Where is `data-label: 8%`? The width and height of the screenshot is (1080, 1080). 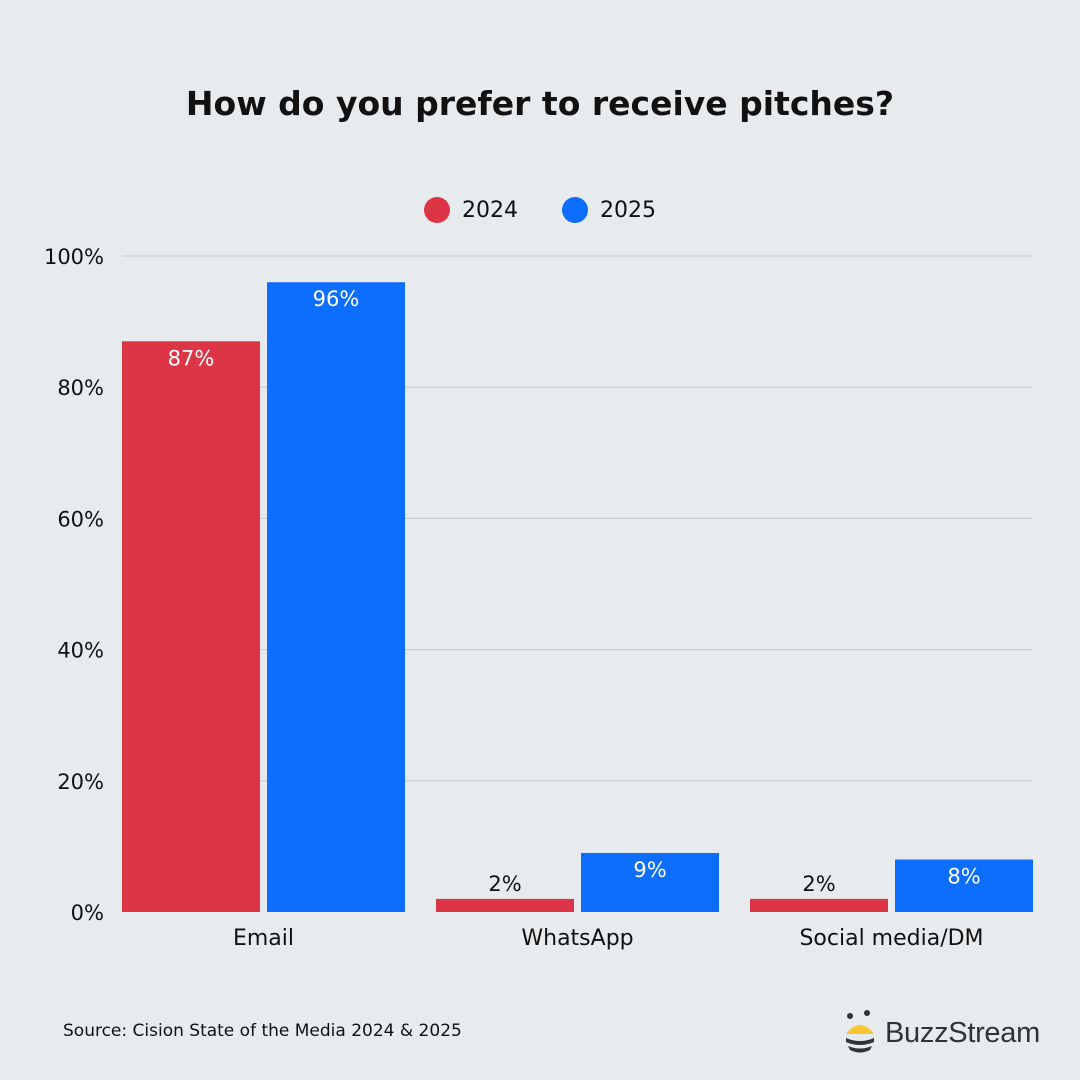 data-label: 8% is located at coordinates (963, 877).